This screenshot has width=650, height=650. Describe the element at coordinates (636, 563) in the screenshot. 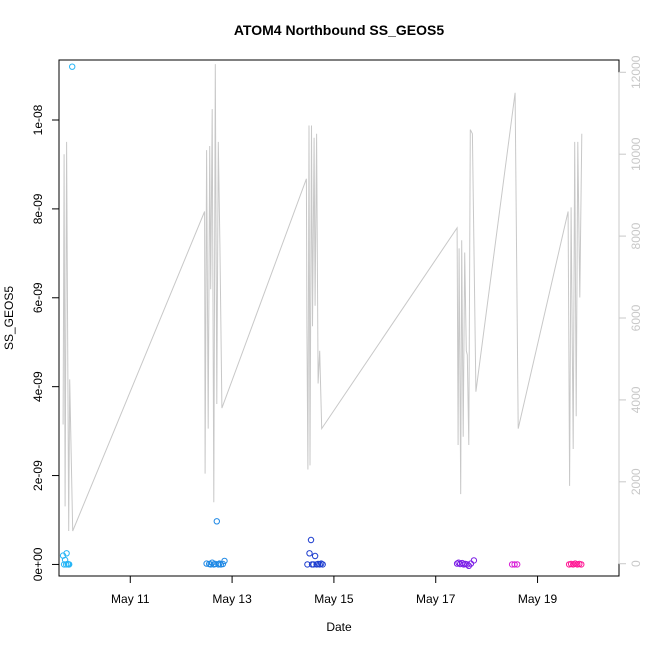

I see `right-y-tick-label: 0` at that location.